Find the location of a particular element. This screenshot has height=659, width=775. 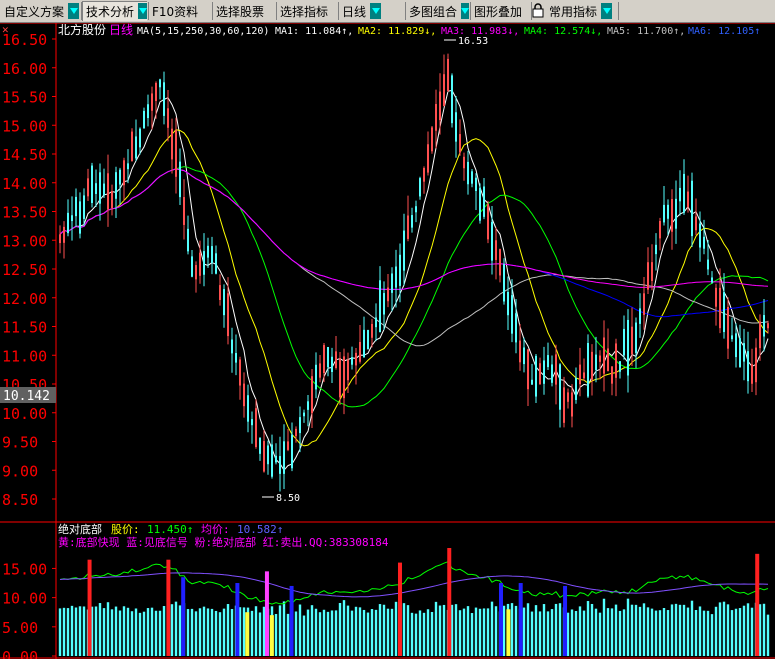

toolbar-item-label: 选择股票 is located at coordinates (240, 11).